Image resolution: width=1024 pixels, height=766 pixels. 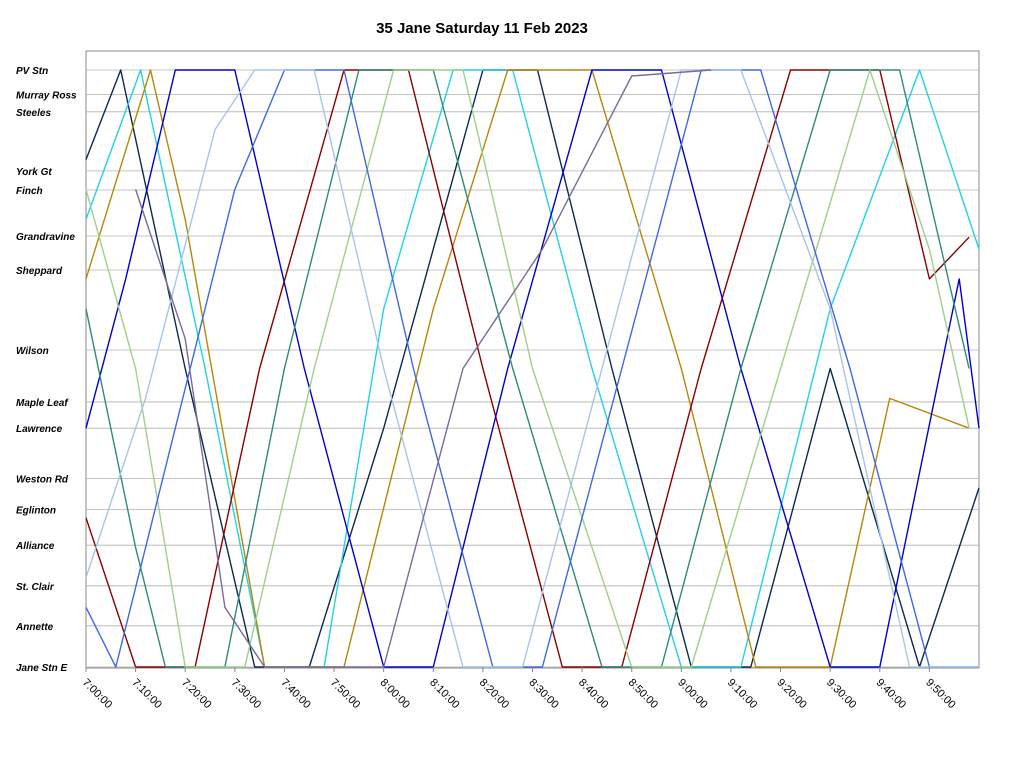 I want to click on stop-label: York Gt, so click(x=34, y=172).